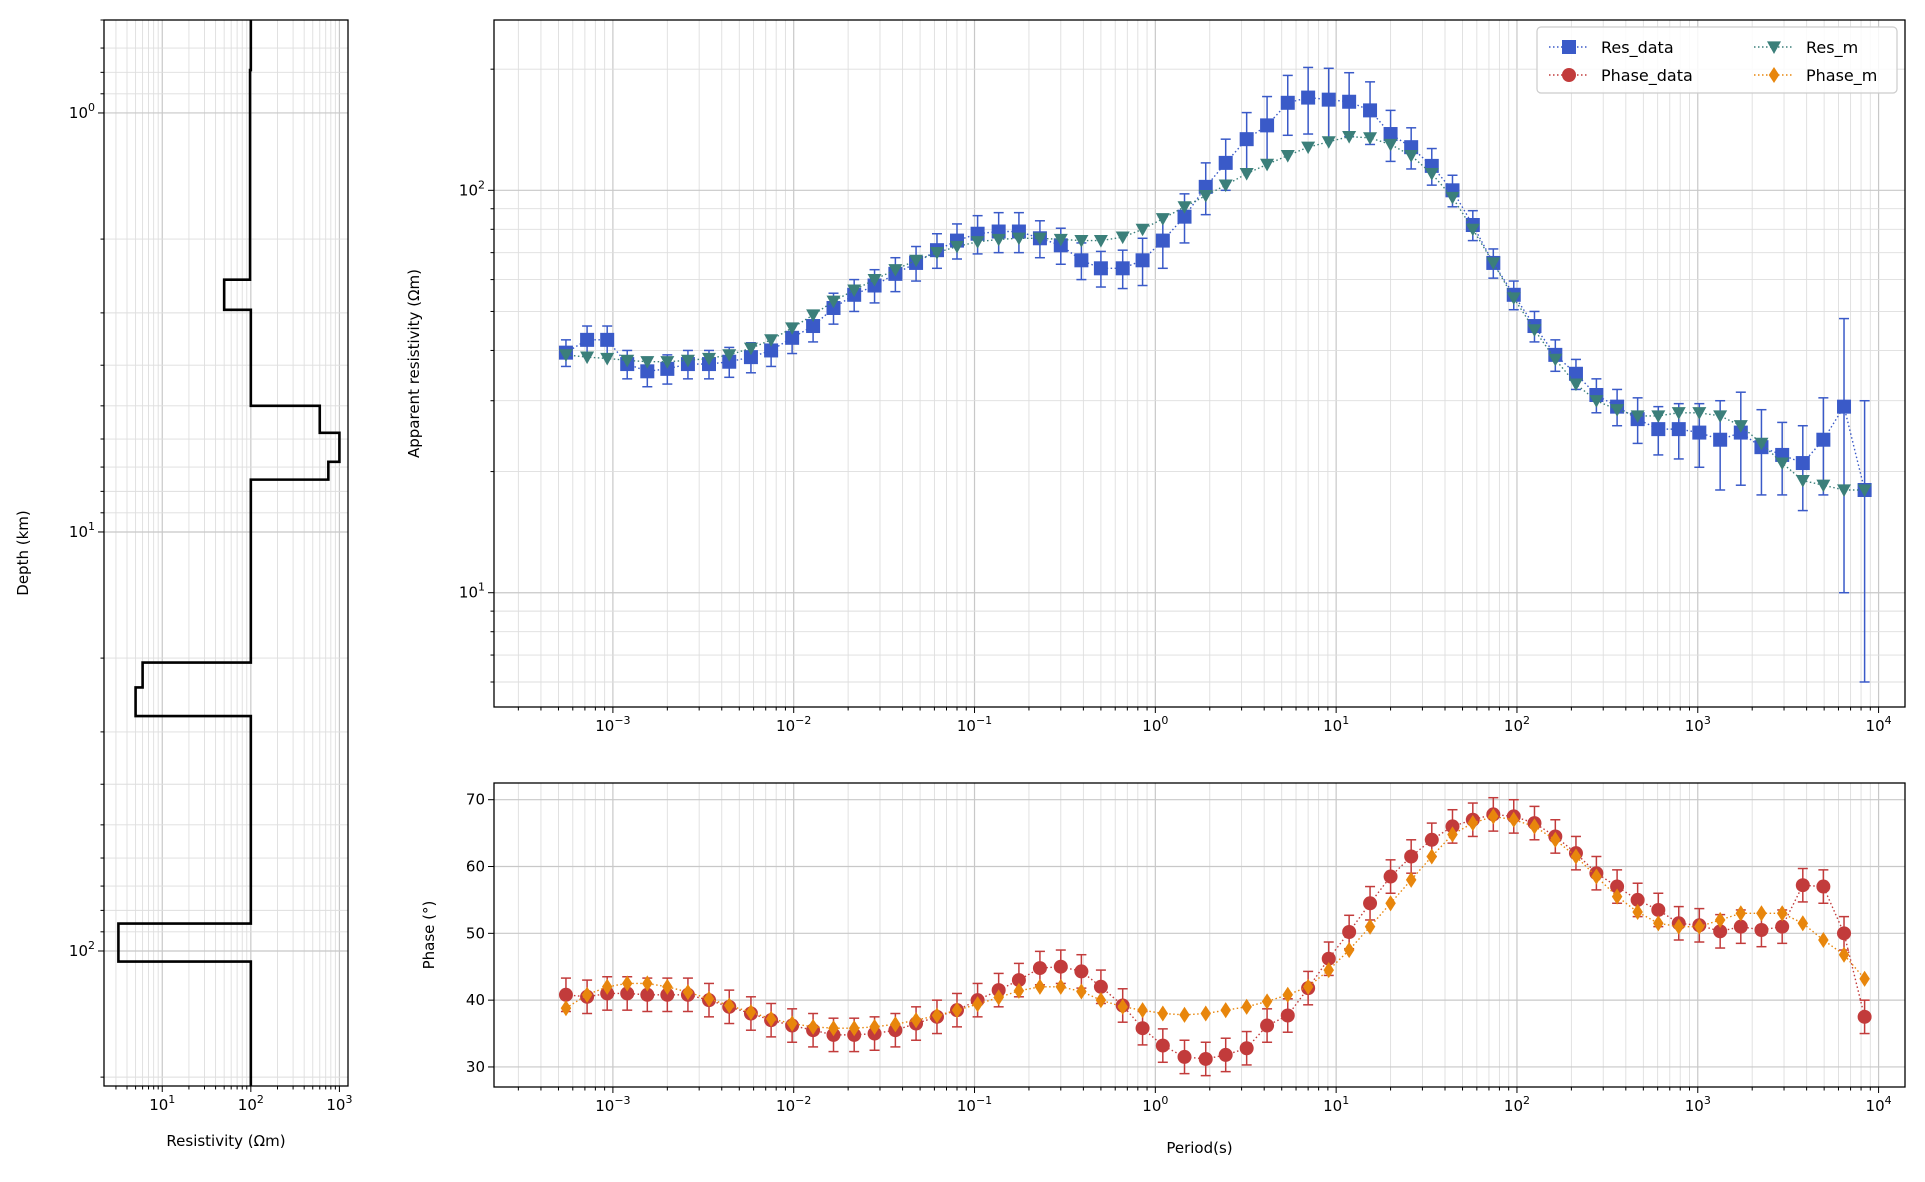 The width and height of the screenshot is (1925, 1182). I want to click on legend-label: Phase_data, so click(1647, 76).